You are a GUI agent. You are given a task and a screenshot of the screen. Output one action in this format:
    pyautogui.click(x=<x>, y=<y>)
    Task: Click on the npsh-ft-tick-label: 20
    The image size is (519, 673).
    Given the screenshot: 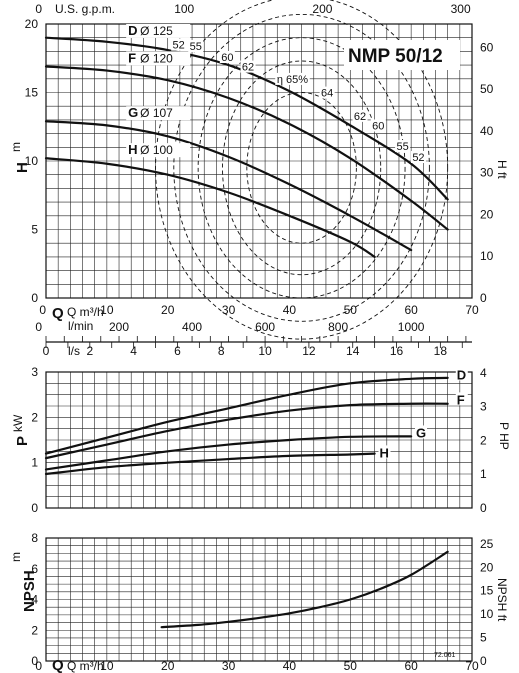 What is the action you would take?
    pyautogui.click(x=487, y=567)
    